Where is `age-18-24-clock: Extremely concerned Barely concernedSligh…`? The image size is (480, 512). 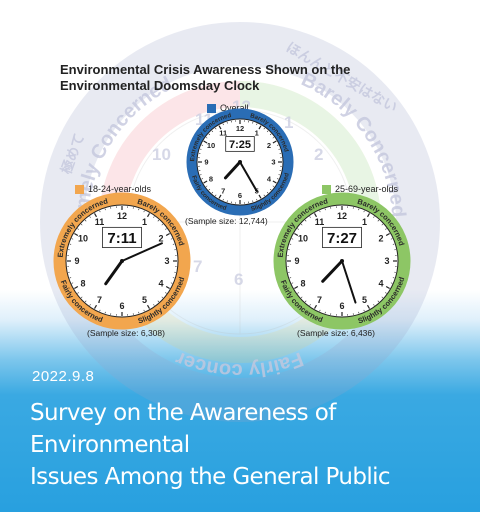 age-18-24-clock: Extremely concerned Barely concernedSligh… is located at coordinates (122, 261).